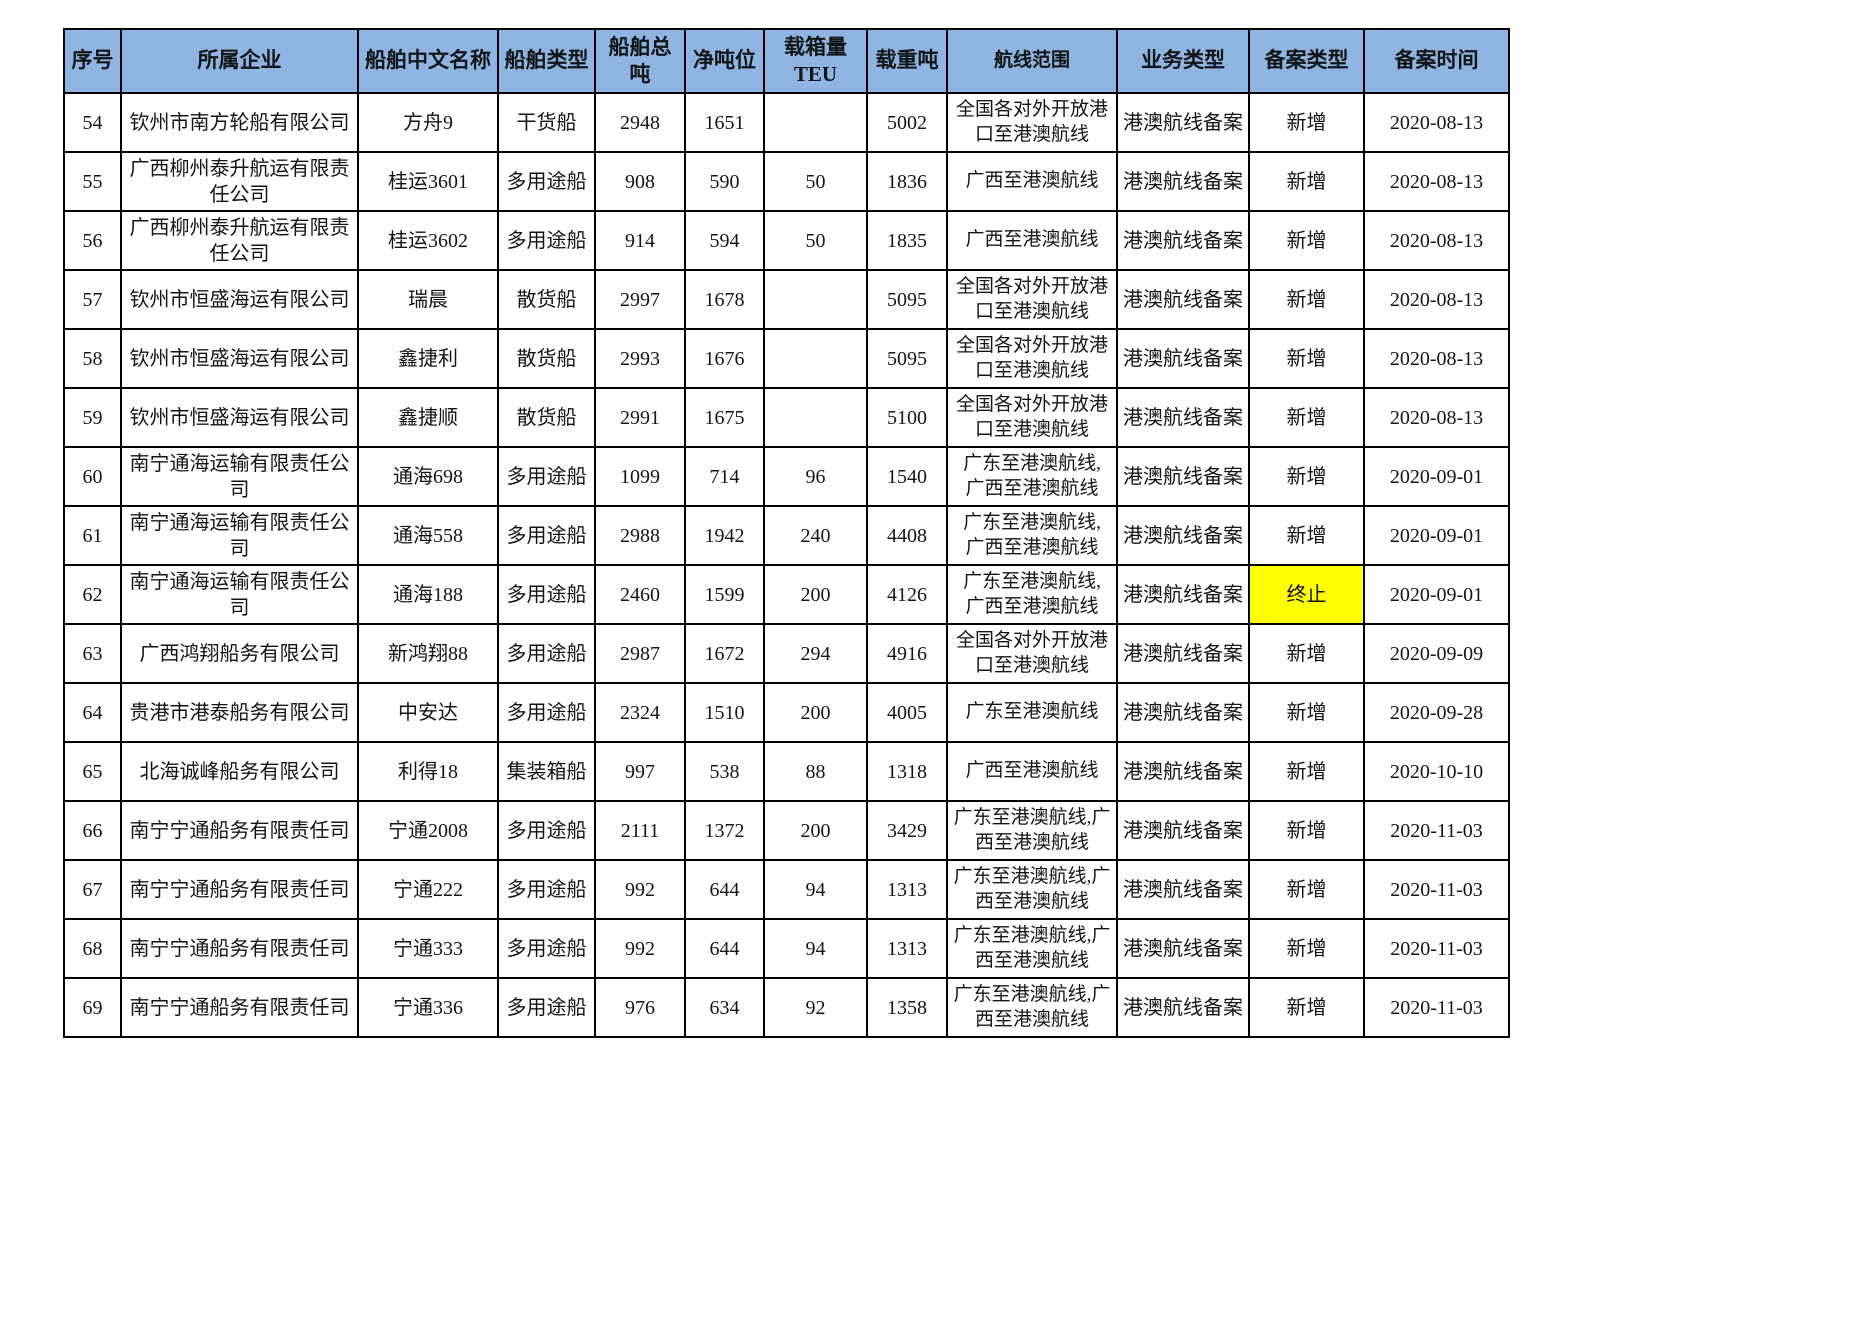 This screenshot has height=1323, width=1870. Describe the element at coordinates (92, 771) in the screenshot. I see `cell-index: 65` at that location.